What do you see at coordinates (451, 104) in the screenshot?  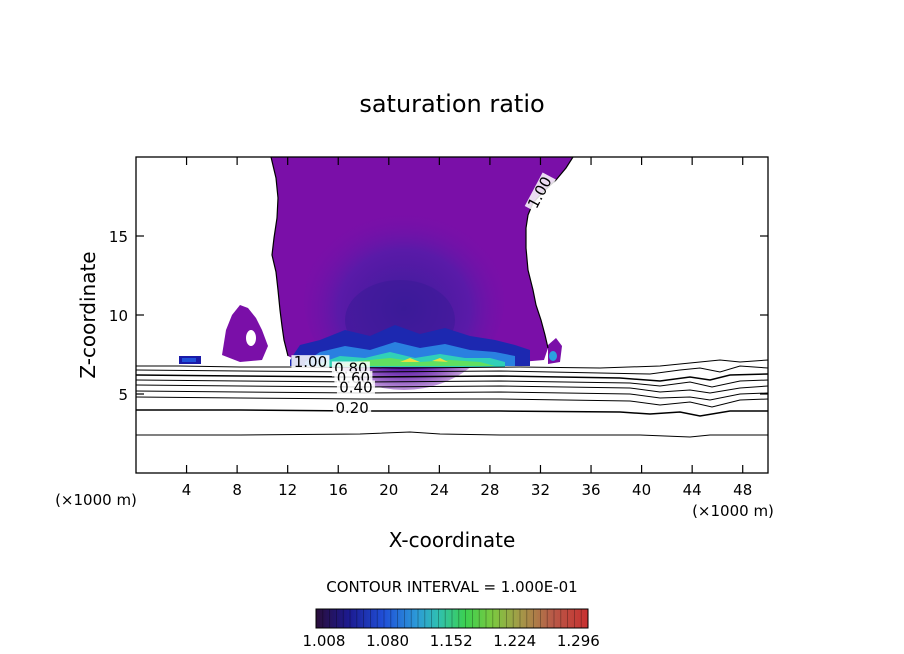 I see `chart-title: saturation ratio` at bounding box center [451, 104].